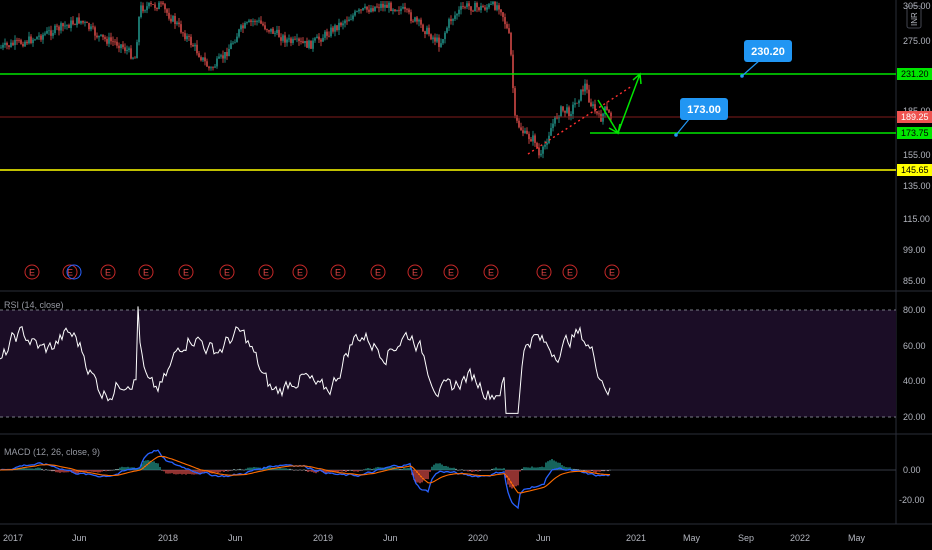  I want to click on currency-badge: INR, so click(914, 19).